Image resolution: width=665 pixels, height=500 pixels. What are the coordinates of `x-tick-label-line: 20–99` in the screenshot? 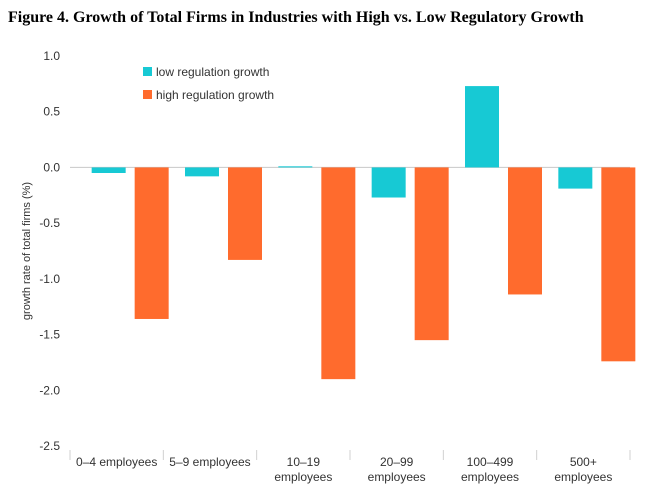 It's located at (397, 462).